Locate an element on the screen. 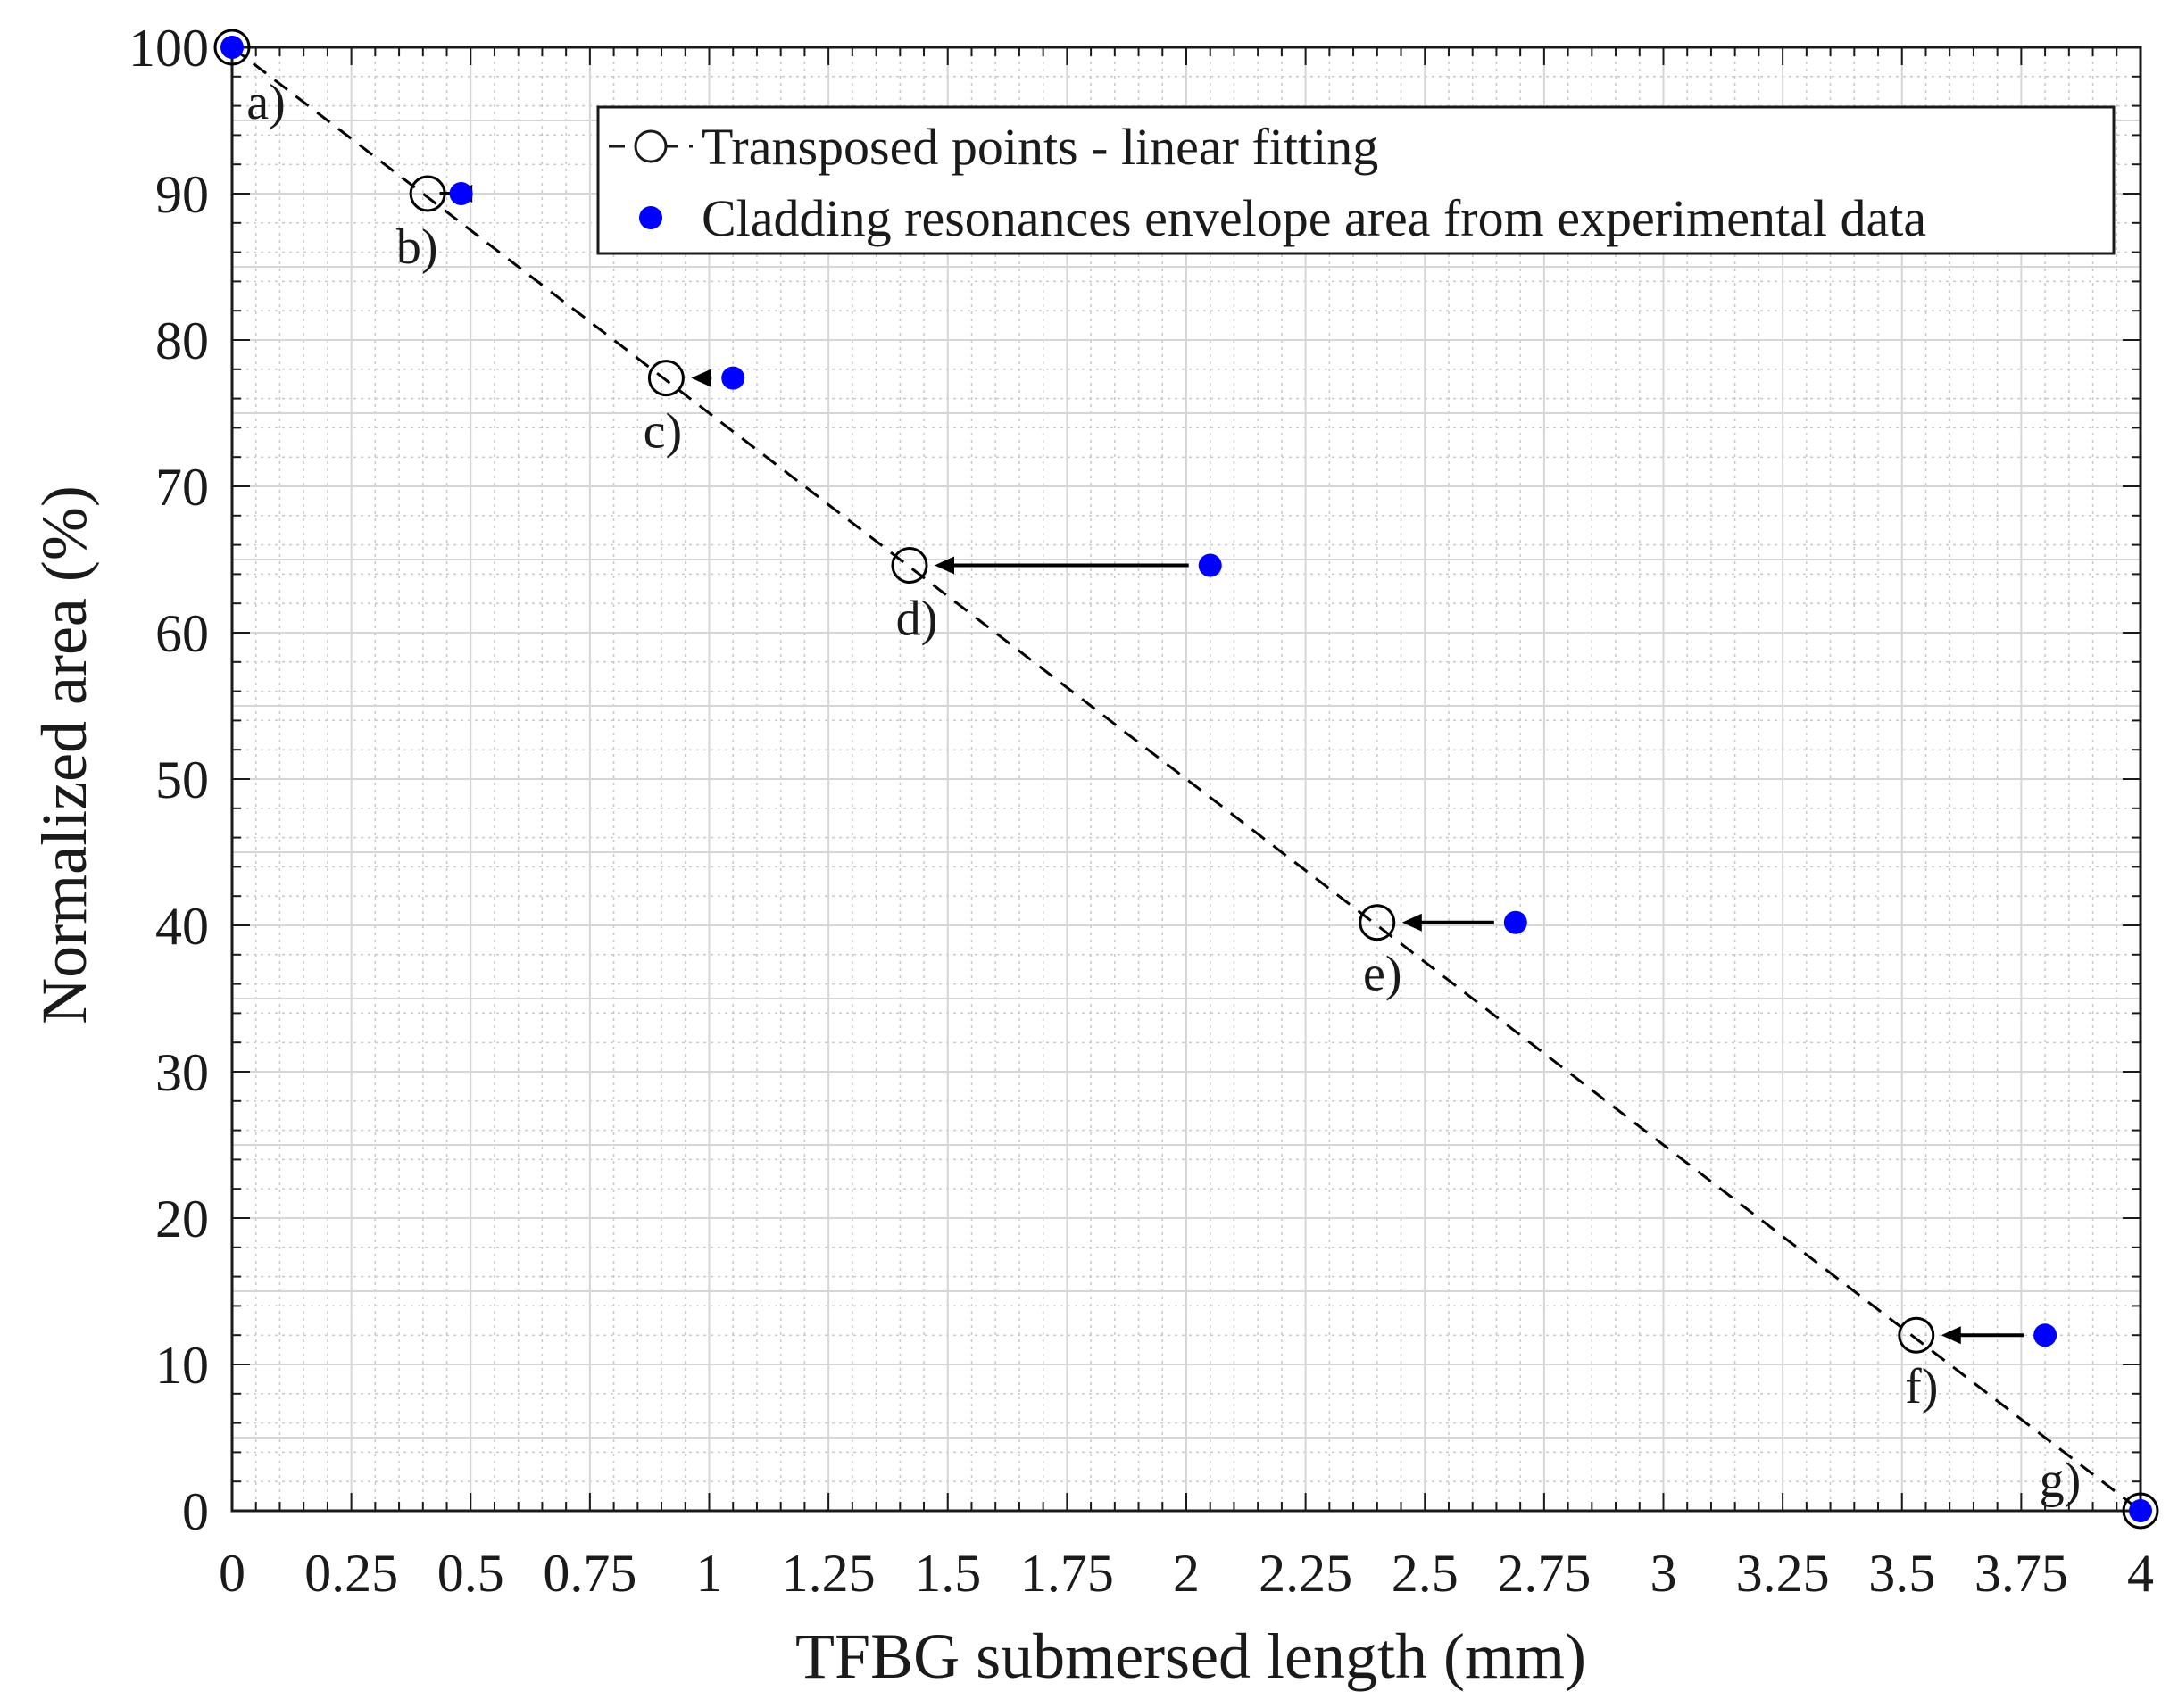 The height and width of the screenshot is (1708, 2178). x-axis-title: TFBG submersed length (mm) is located at coordinates (1191, 1656).